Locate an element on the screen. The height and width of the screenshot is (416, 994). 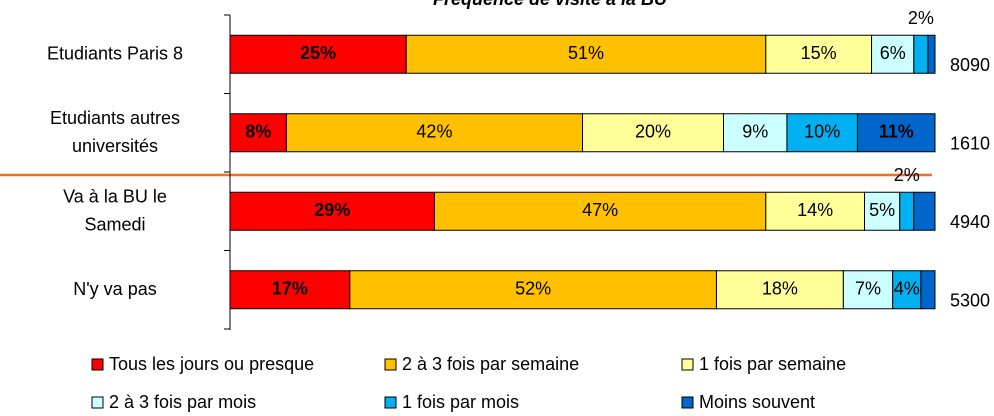
data-label: 52% is located at coordinates (533, 289).